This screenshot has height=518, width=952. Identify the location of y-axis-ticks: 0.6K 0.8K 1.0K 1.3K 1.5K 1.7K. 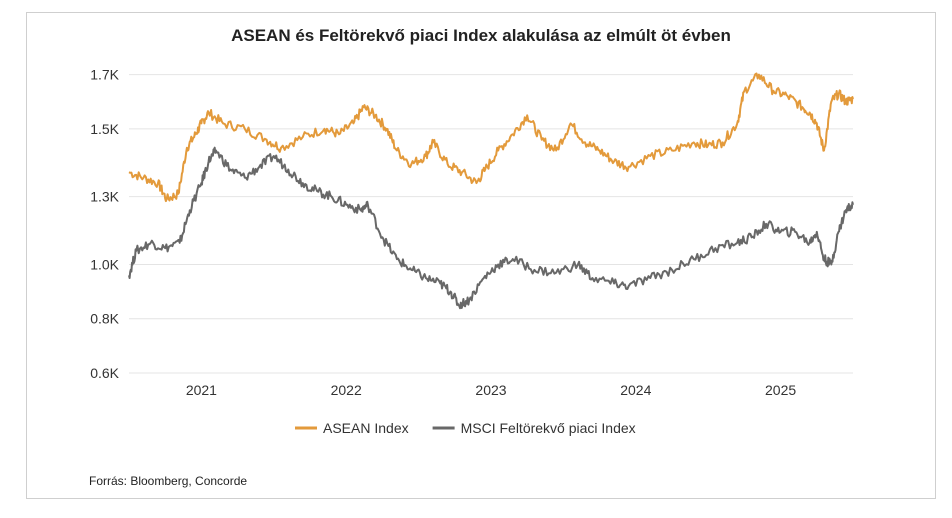
(104, 224).